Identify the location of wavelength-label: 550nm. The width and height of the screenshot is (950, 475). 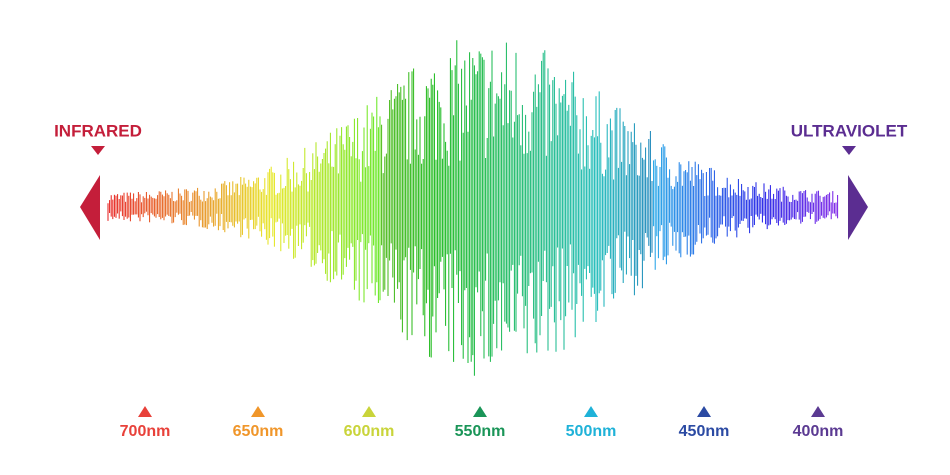
(480, 431).